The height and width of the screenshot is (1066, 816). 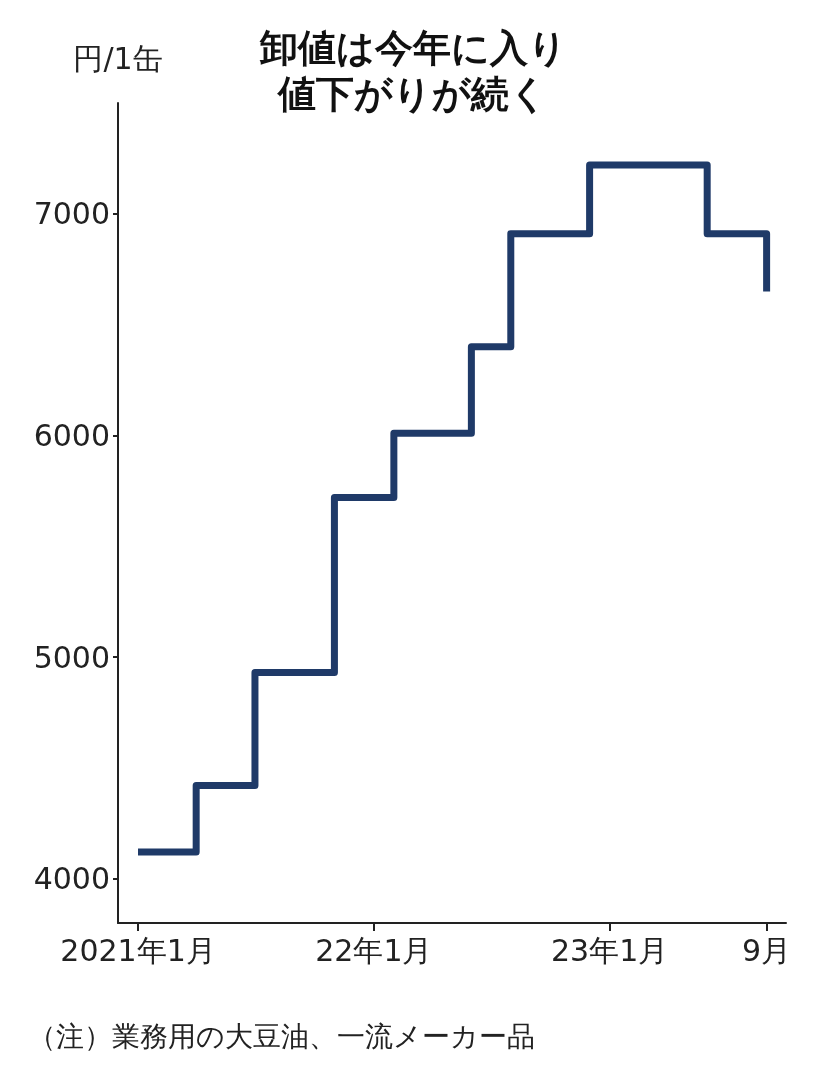 I want to click on y-tick-label: 7000, so click(x=71, y=214).